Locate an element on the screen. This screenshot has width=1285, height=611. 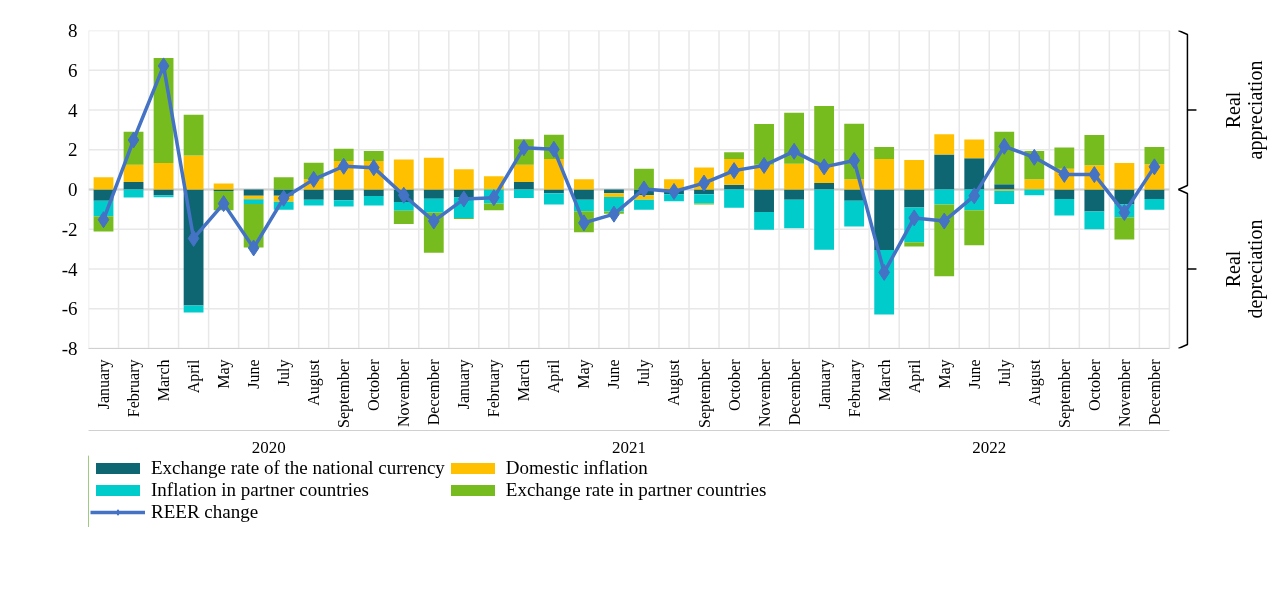
text: Real appreciation is located at coordinates (1245, 110).